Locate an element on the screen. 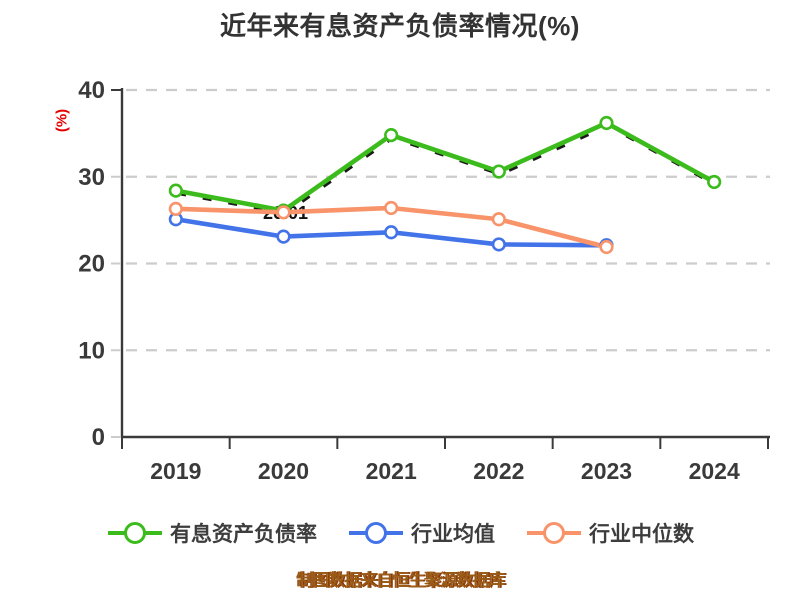 Image resolution: width=800 pixels, height=600 pixels. x-tick-label: 2019 is located at coordinates (175, 471).